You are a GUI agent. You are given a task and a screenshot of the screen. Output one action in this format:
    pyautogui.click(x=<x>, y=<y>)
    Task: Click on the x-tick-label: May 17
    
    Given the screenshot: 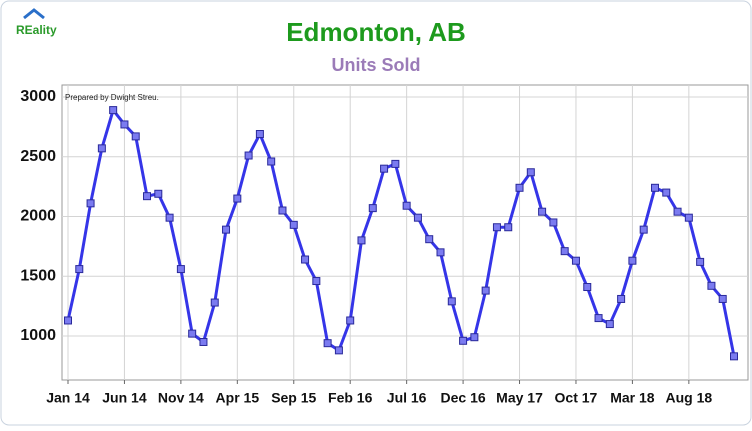 What is the action you would take?
    pyautogui.click(x=519, y=398)
    